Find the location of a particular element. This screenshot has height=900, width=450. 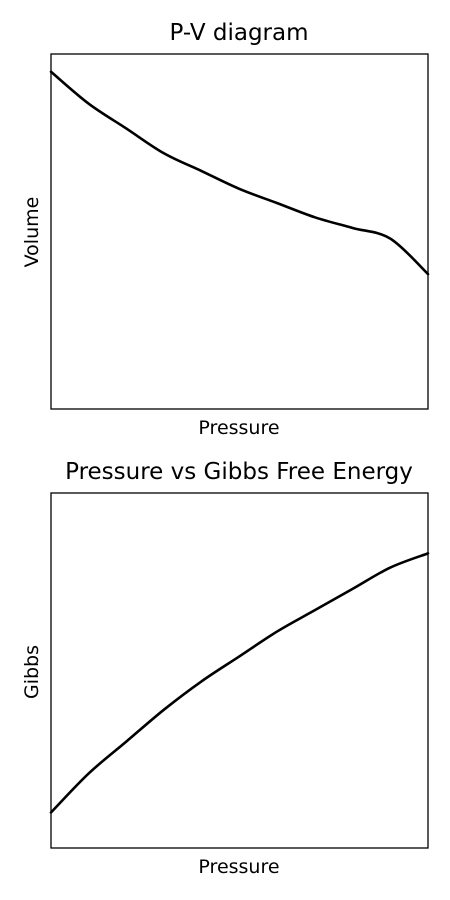

chart-pv-xlabel: Pressure is located at coordinates (238, 428).